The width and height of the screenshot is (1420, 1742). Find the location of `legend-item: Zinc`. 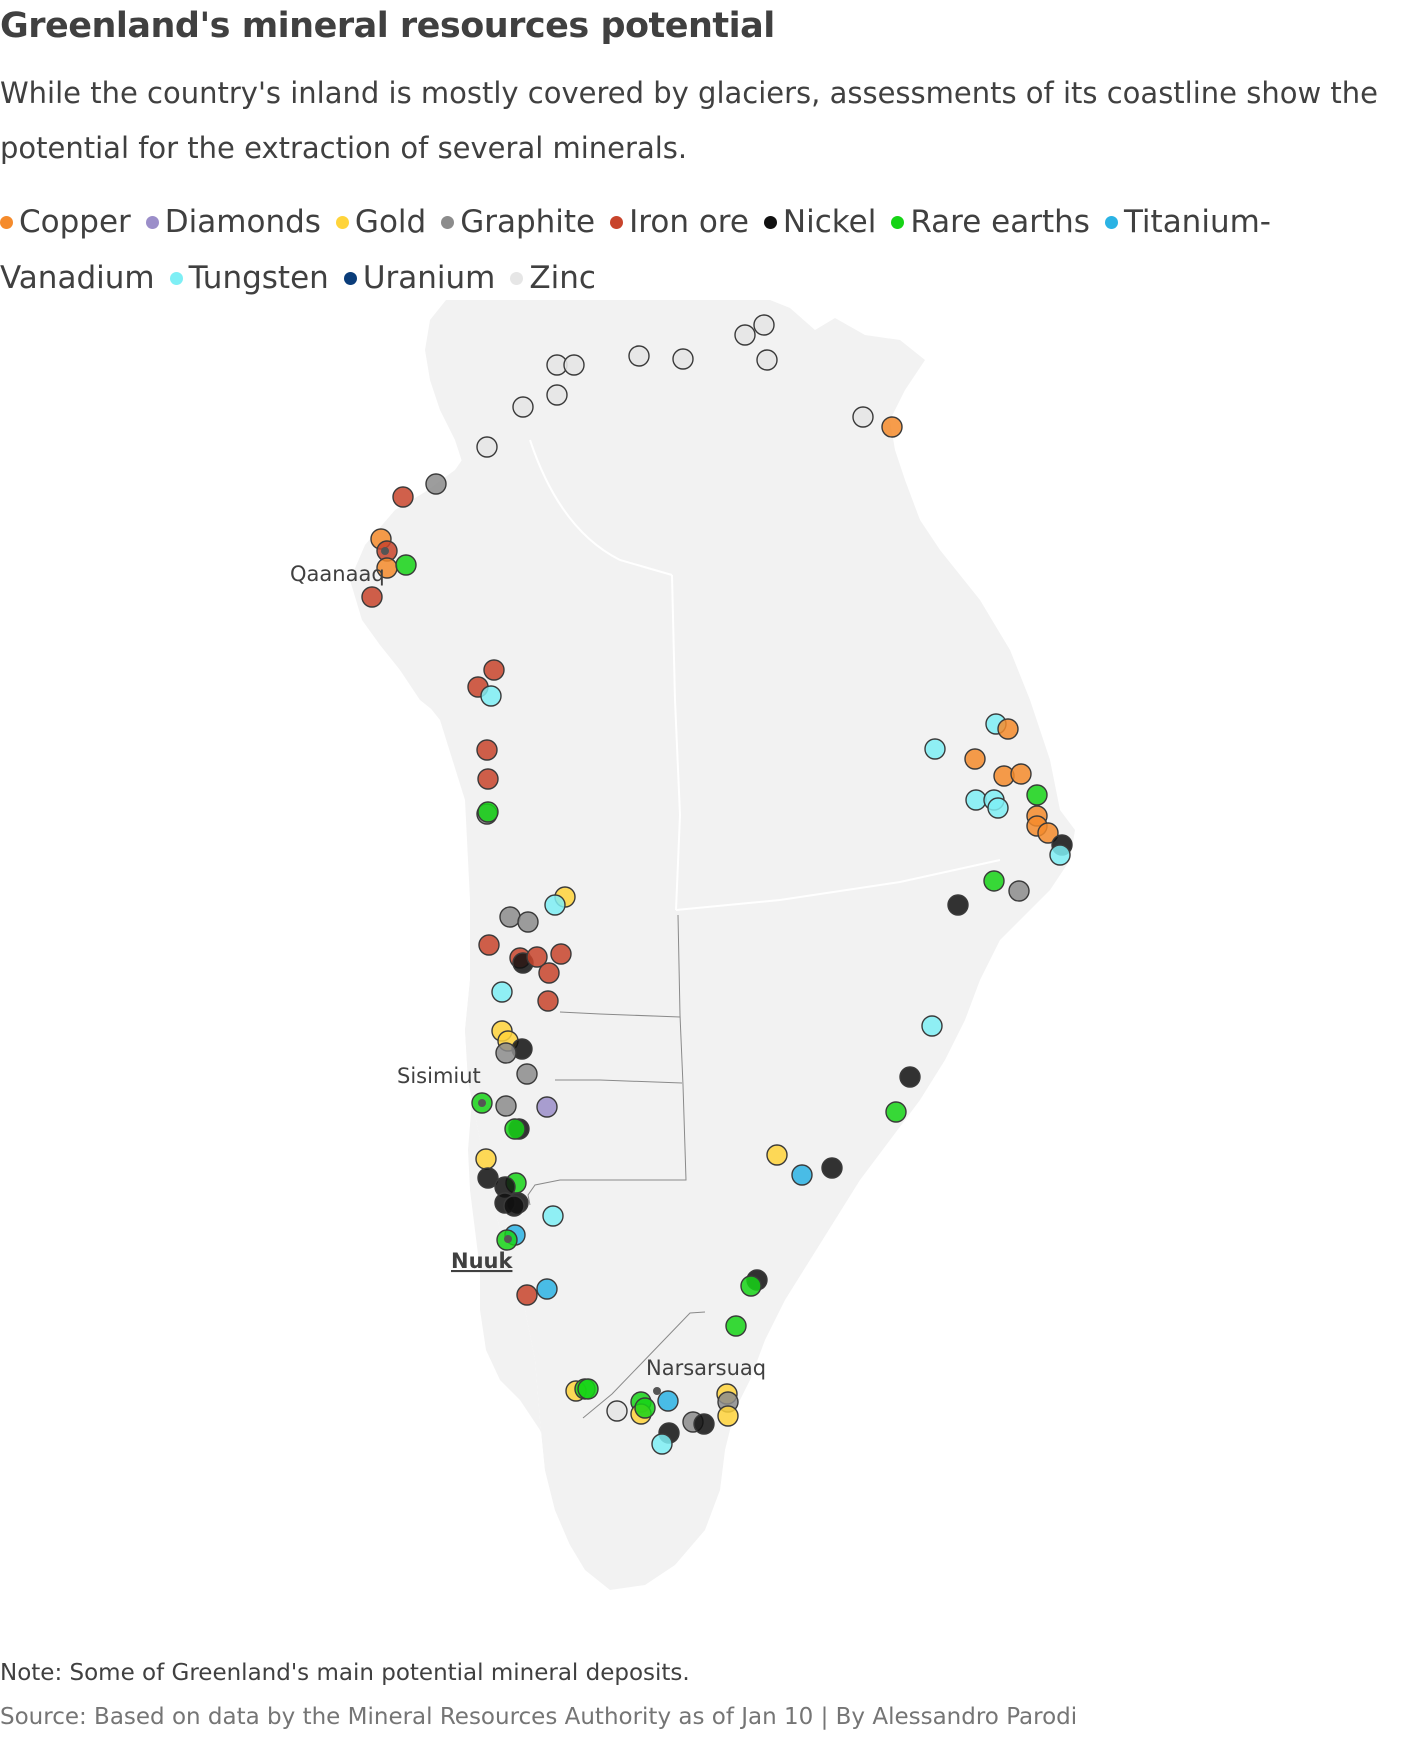

legend-item: Zinc is located at coordinates (553, 278).